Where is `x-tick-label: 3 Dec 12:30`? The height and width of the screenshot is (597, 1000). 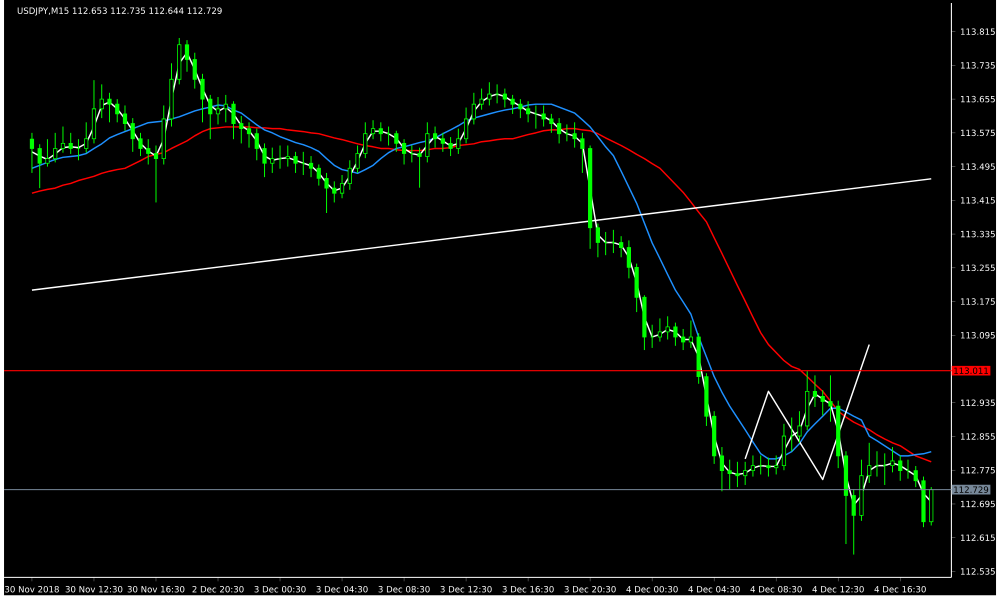
x-tick-label: 3 Dec 12:30 is located at coordinates (466, 589).